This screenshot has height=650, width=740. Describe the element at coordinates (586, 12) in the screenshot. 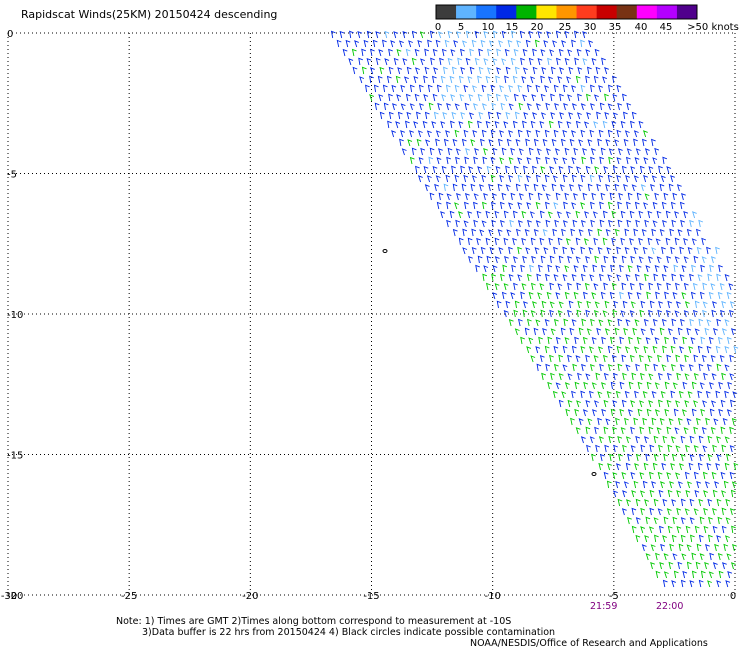

I see `legend-swatch` at that location.